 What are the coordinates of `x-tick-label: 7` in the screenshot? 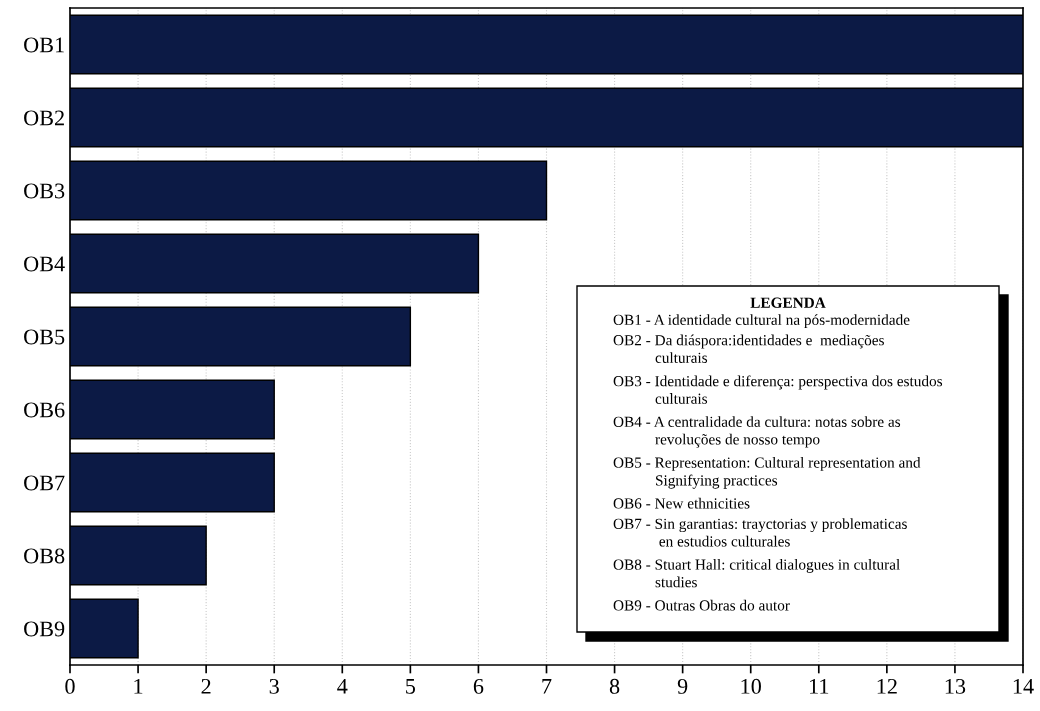 It's located at (547, 686).